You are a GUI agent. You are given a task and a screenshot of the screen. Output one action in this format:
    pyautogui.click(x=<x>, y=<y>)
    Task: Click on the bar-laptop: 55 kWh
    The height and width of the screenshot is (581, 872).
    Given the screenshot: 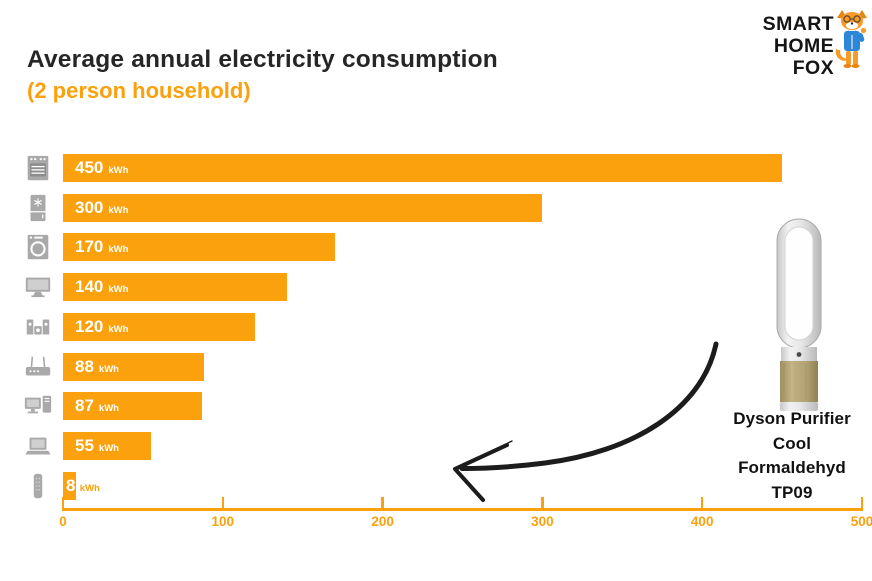 What is the action you would take?
    pyautogui.click(x=107, y=445)
    